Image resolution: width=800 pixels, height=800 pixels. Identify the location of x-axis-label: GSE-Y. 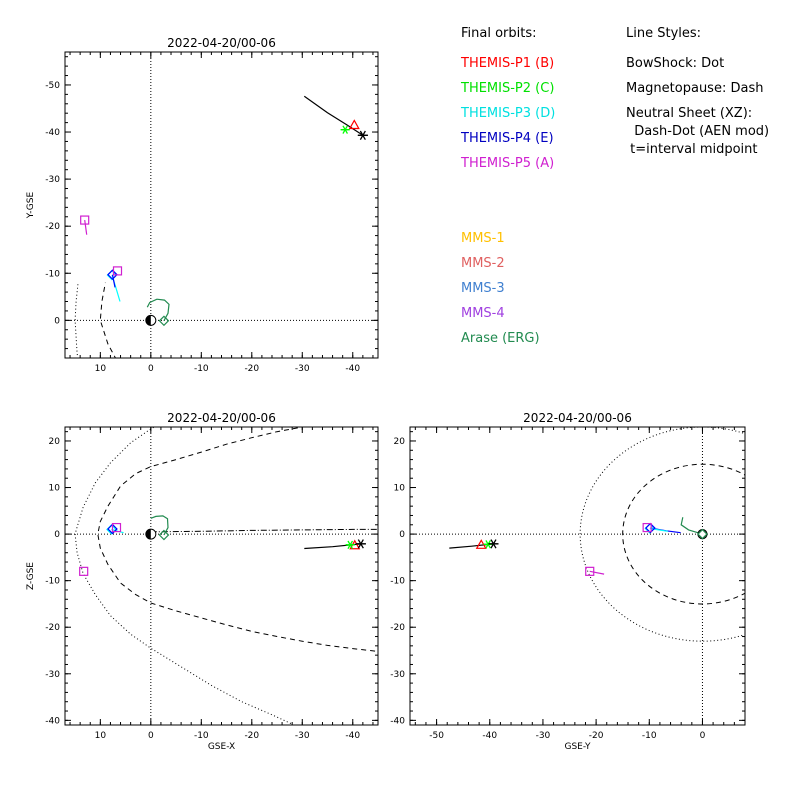
(577, 747).